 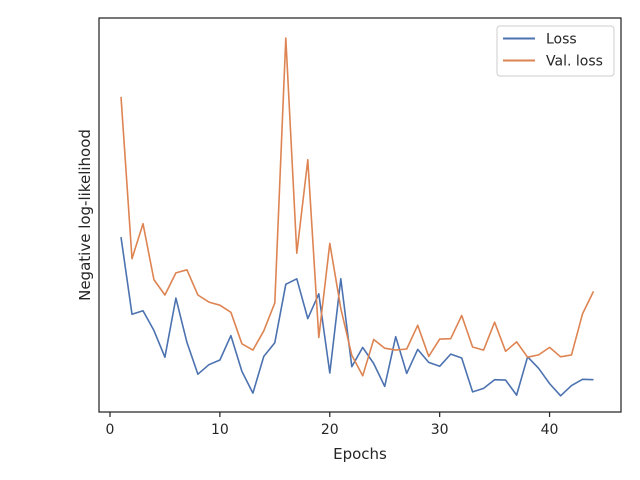 What do you see at coordinates (561, 40) in the screenshot?
I see `legend-label-loss: Loss` at bounding box center [561, 40].